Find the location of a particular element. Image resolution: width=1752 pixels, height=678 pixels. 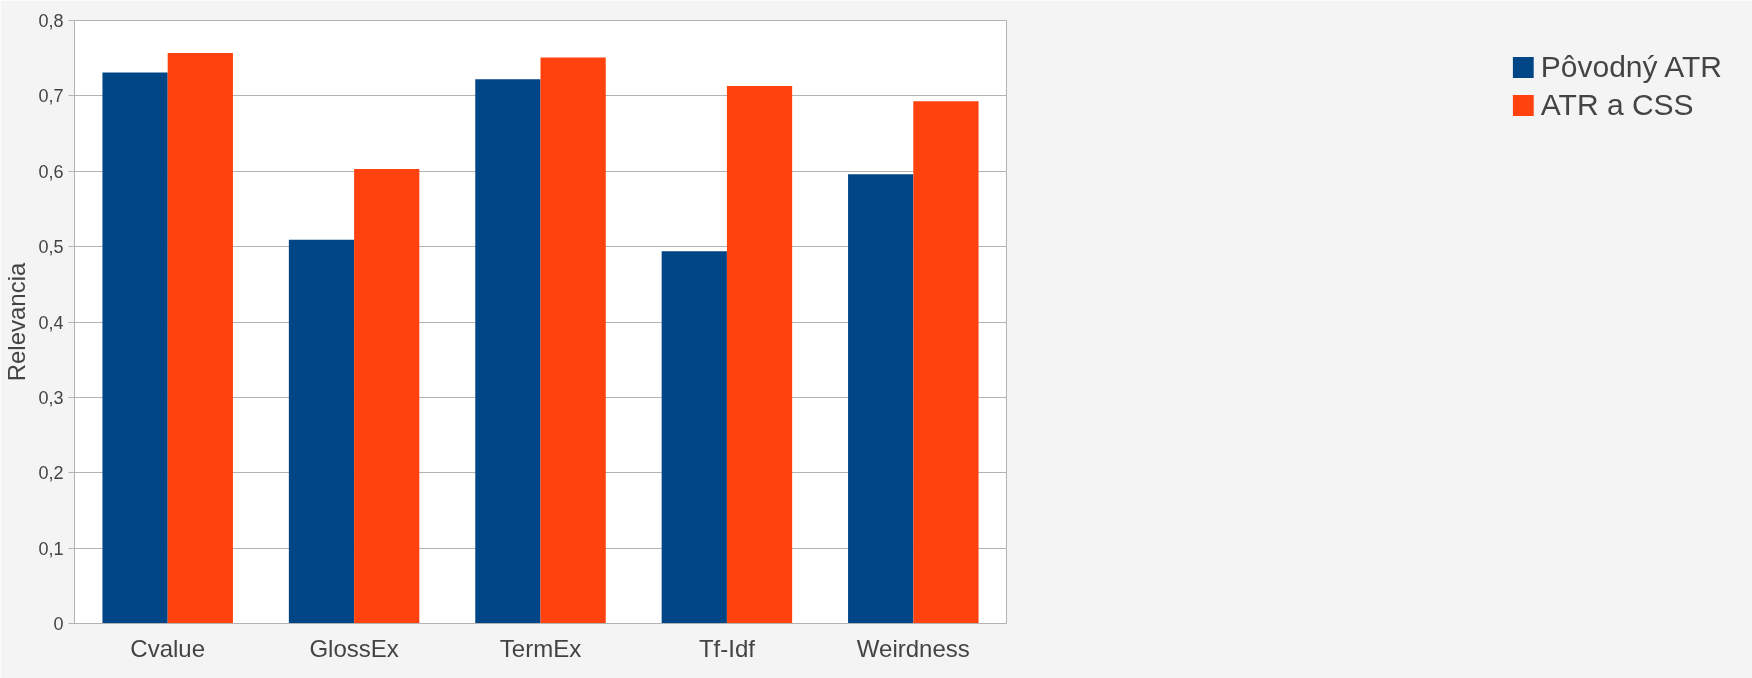

y-axis-title: Relevancia is located at coordinates (17, 321).